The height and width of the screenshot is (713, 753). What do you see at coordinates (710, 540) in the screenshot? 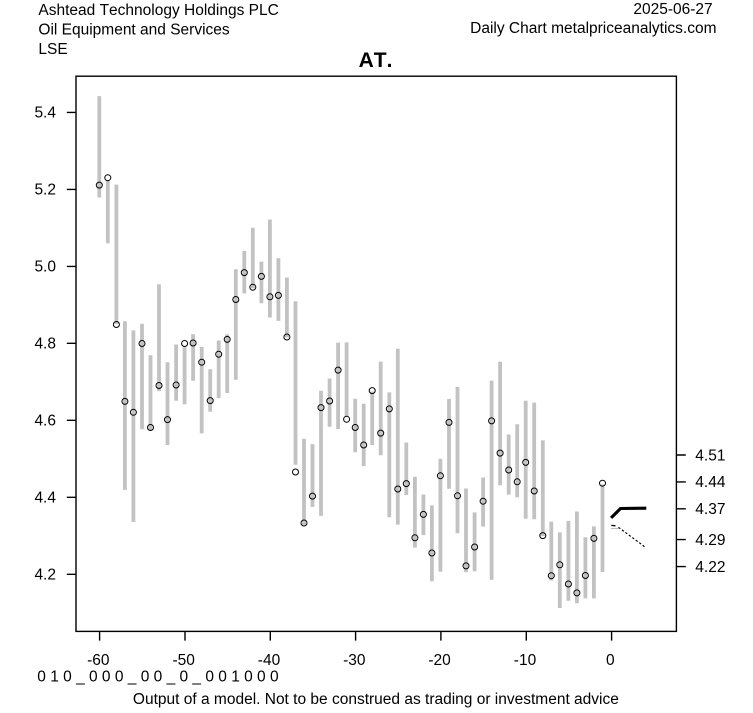
I see `svg-text: 4.29` at bounding box center [710, 540].